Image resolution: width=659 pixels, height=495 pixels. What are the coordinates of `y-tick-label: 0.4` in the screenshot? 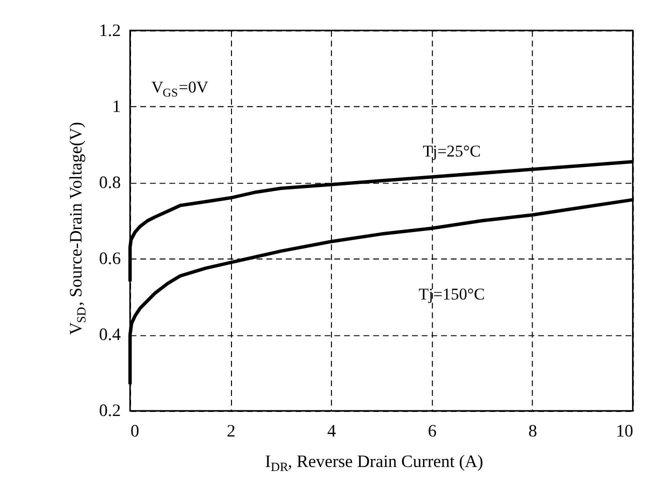 It's located at (110, 334).